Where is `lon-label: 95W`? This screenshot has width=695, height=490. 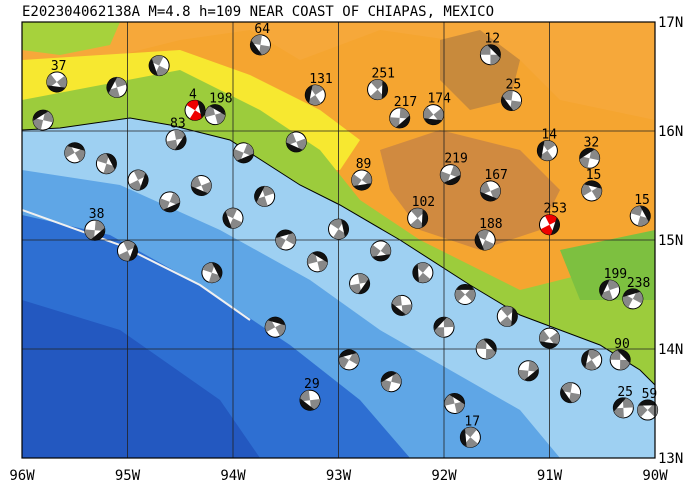
lon-label: 95W is located at coordinates (128, 476).